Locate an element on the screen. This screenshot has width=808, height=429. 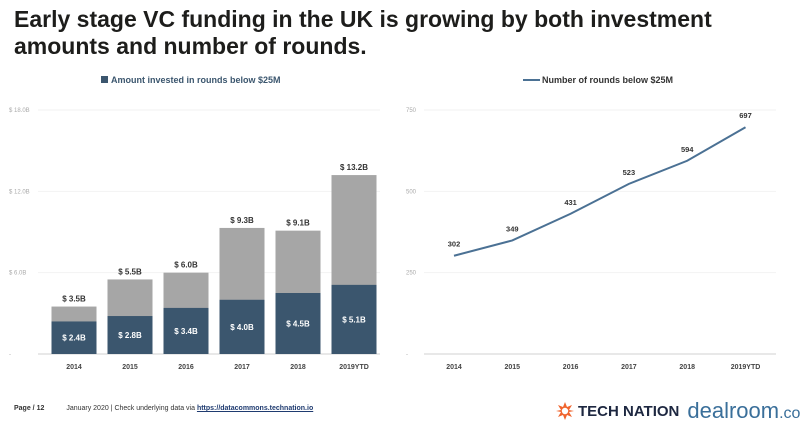
footer-text: January 2020 | Check underlying data via is located at coordinates (131, 408).